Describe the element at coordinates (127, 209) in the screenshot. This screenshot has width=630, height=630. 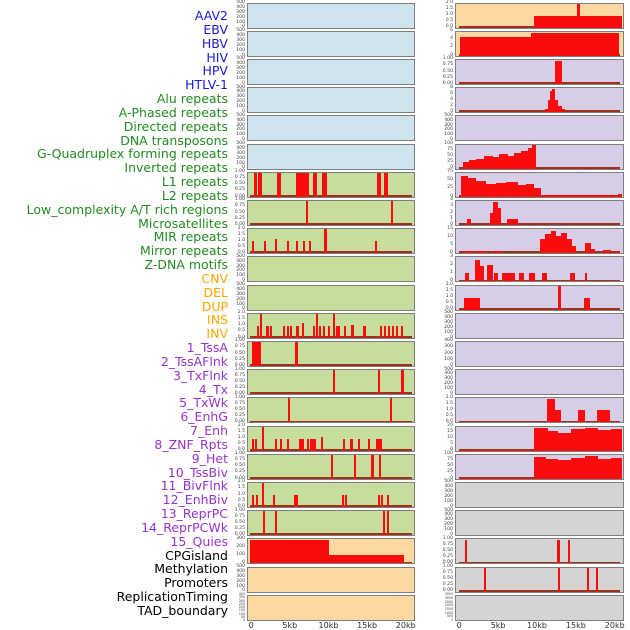
I see `track-label: Low_complexity A/T rich regions` at that location.